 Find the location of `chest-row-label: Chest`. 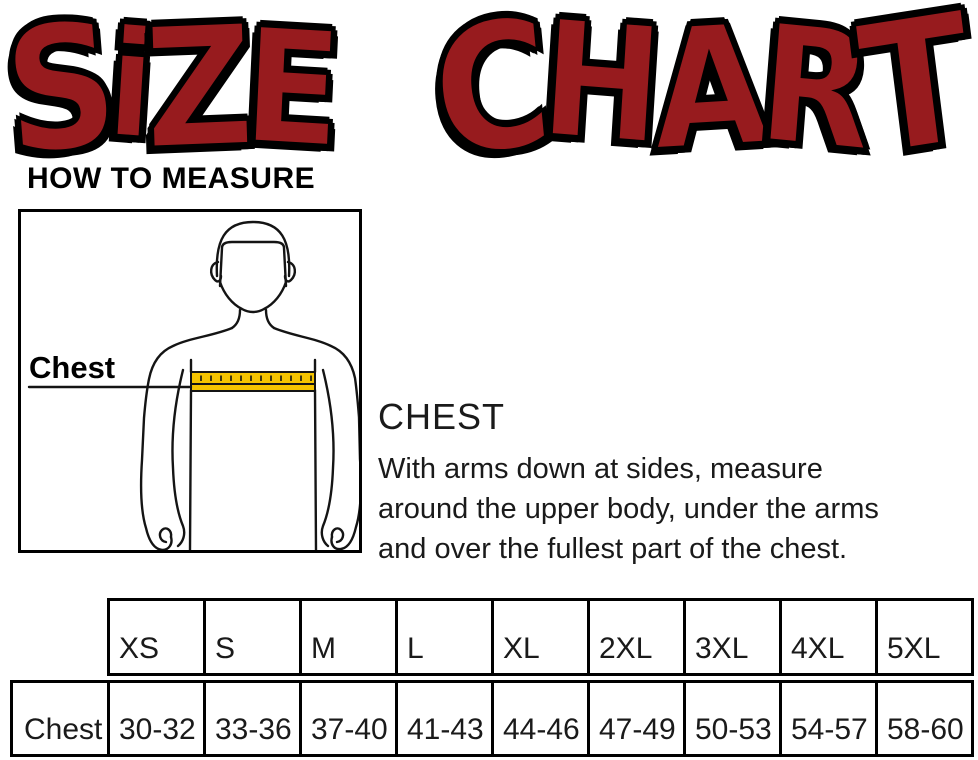

chest-row-label: Chest is located at coordinates (60, 718).